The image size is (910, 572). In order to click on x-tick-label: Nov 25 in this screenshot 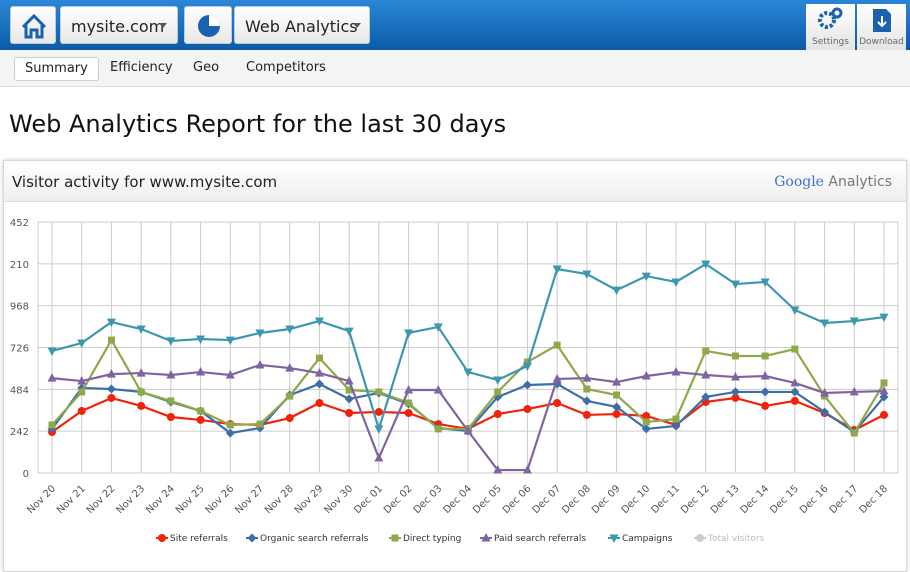, I will do `click(190, 499)`.